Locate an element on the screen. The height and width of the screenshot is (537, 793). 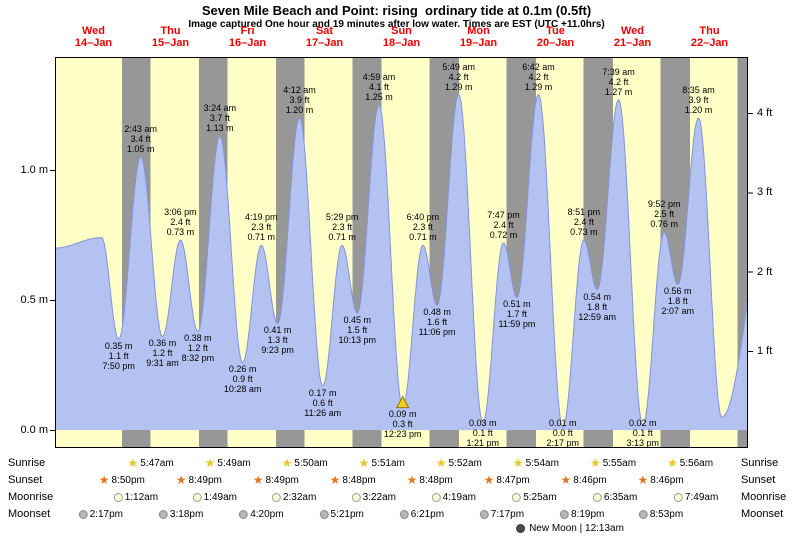
tide-annotation-high: 4:59 am 4.1 ft 1.25 m is located at coordinates (379, 87).